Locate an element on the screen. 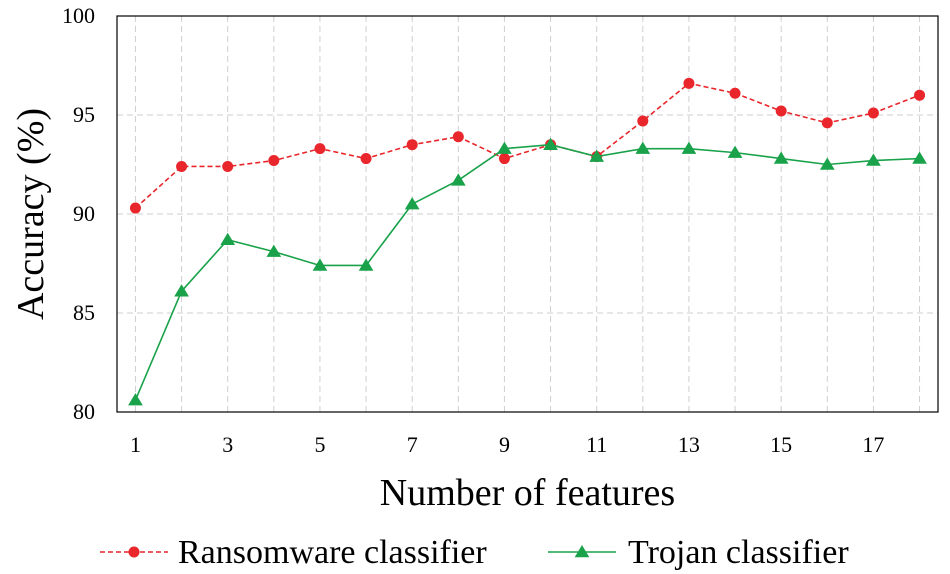  legend: Ransomware classifier Trojan classifier is located at coordinates (474, 552).